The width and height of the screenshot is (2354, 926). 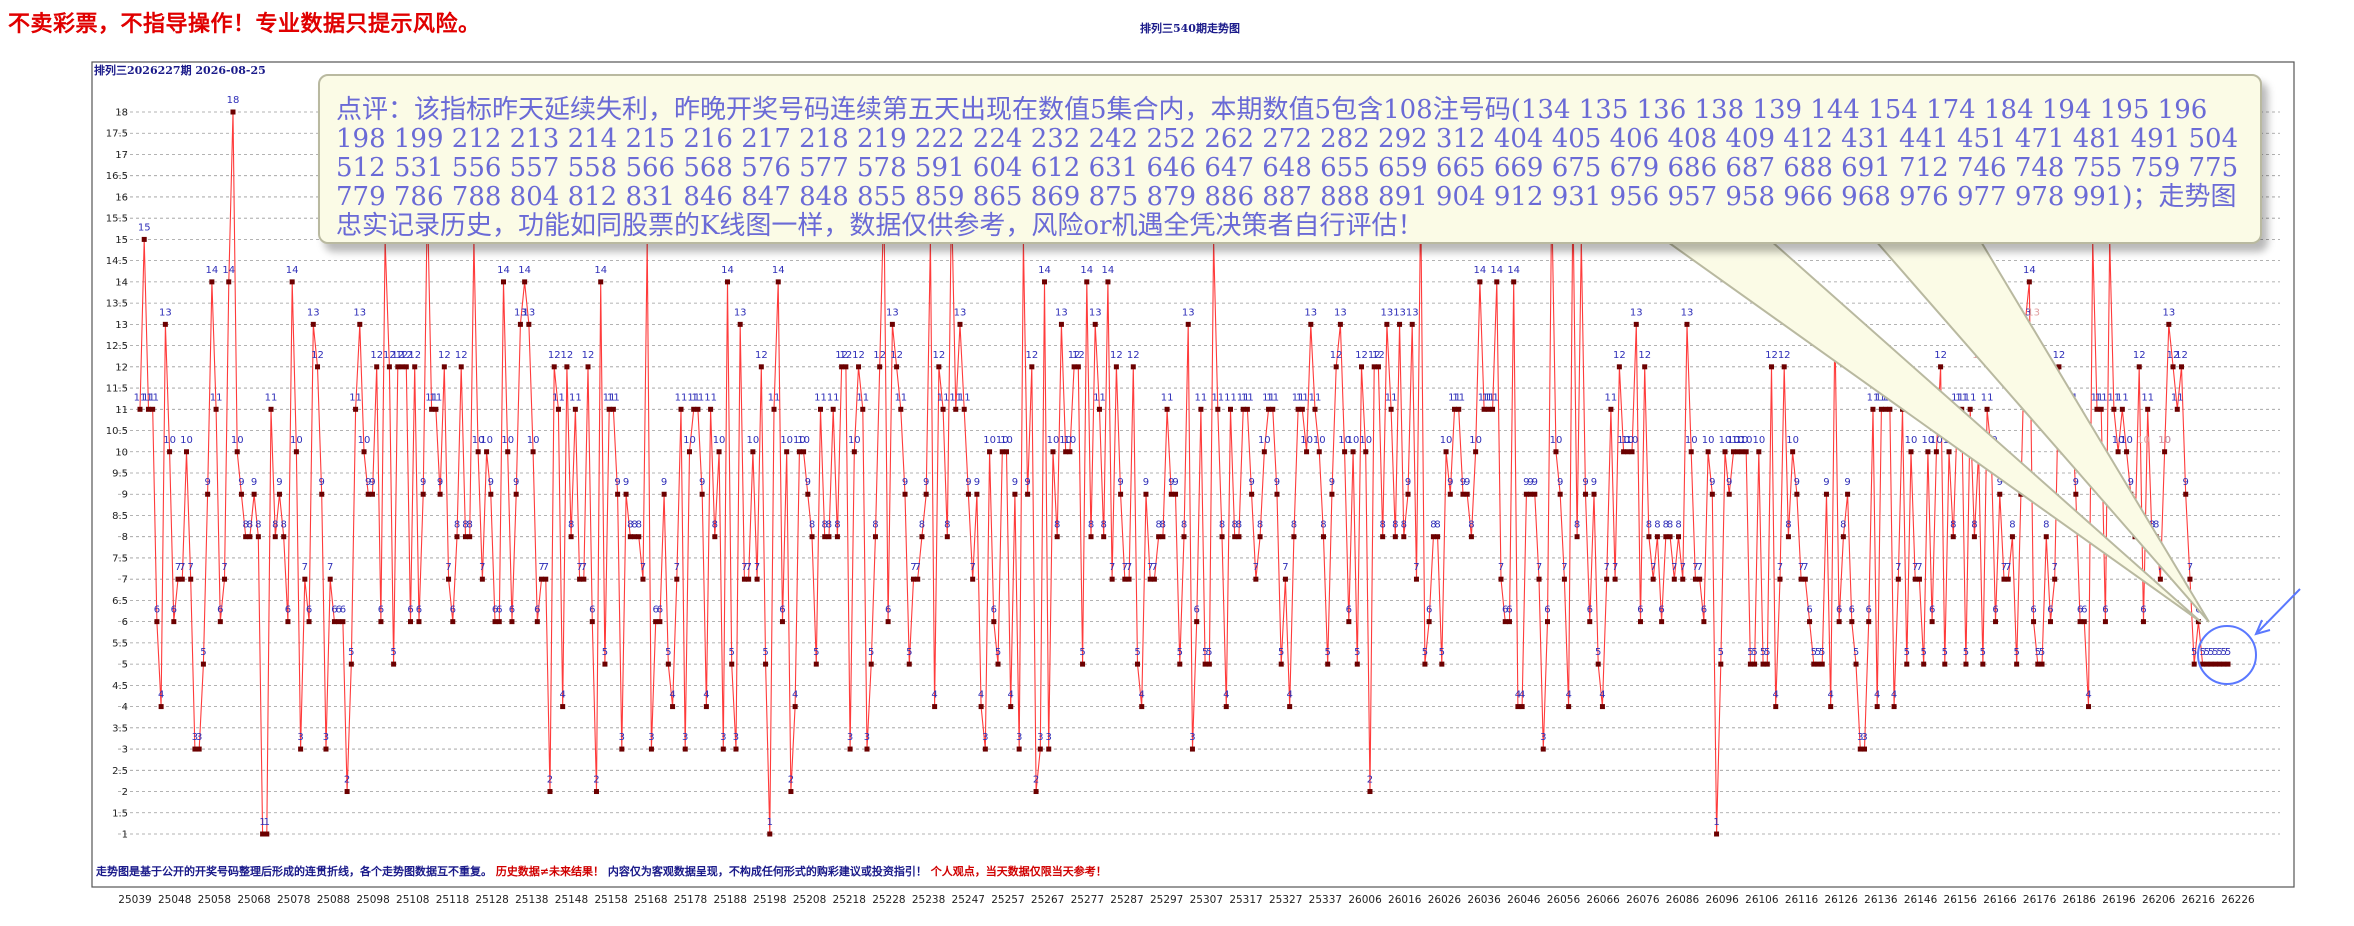 What do you see at coordinates (347, 780) in the screenshot?
I see `data-label: 2` at bounding box center [347, 780].